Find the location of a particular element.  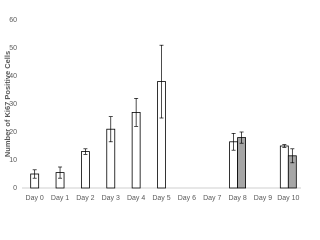

y-axis-label: Number of Ki67 Positive Cells is located at coordinates (7, 104).